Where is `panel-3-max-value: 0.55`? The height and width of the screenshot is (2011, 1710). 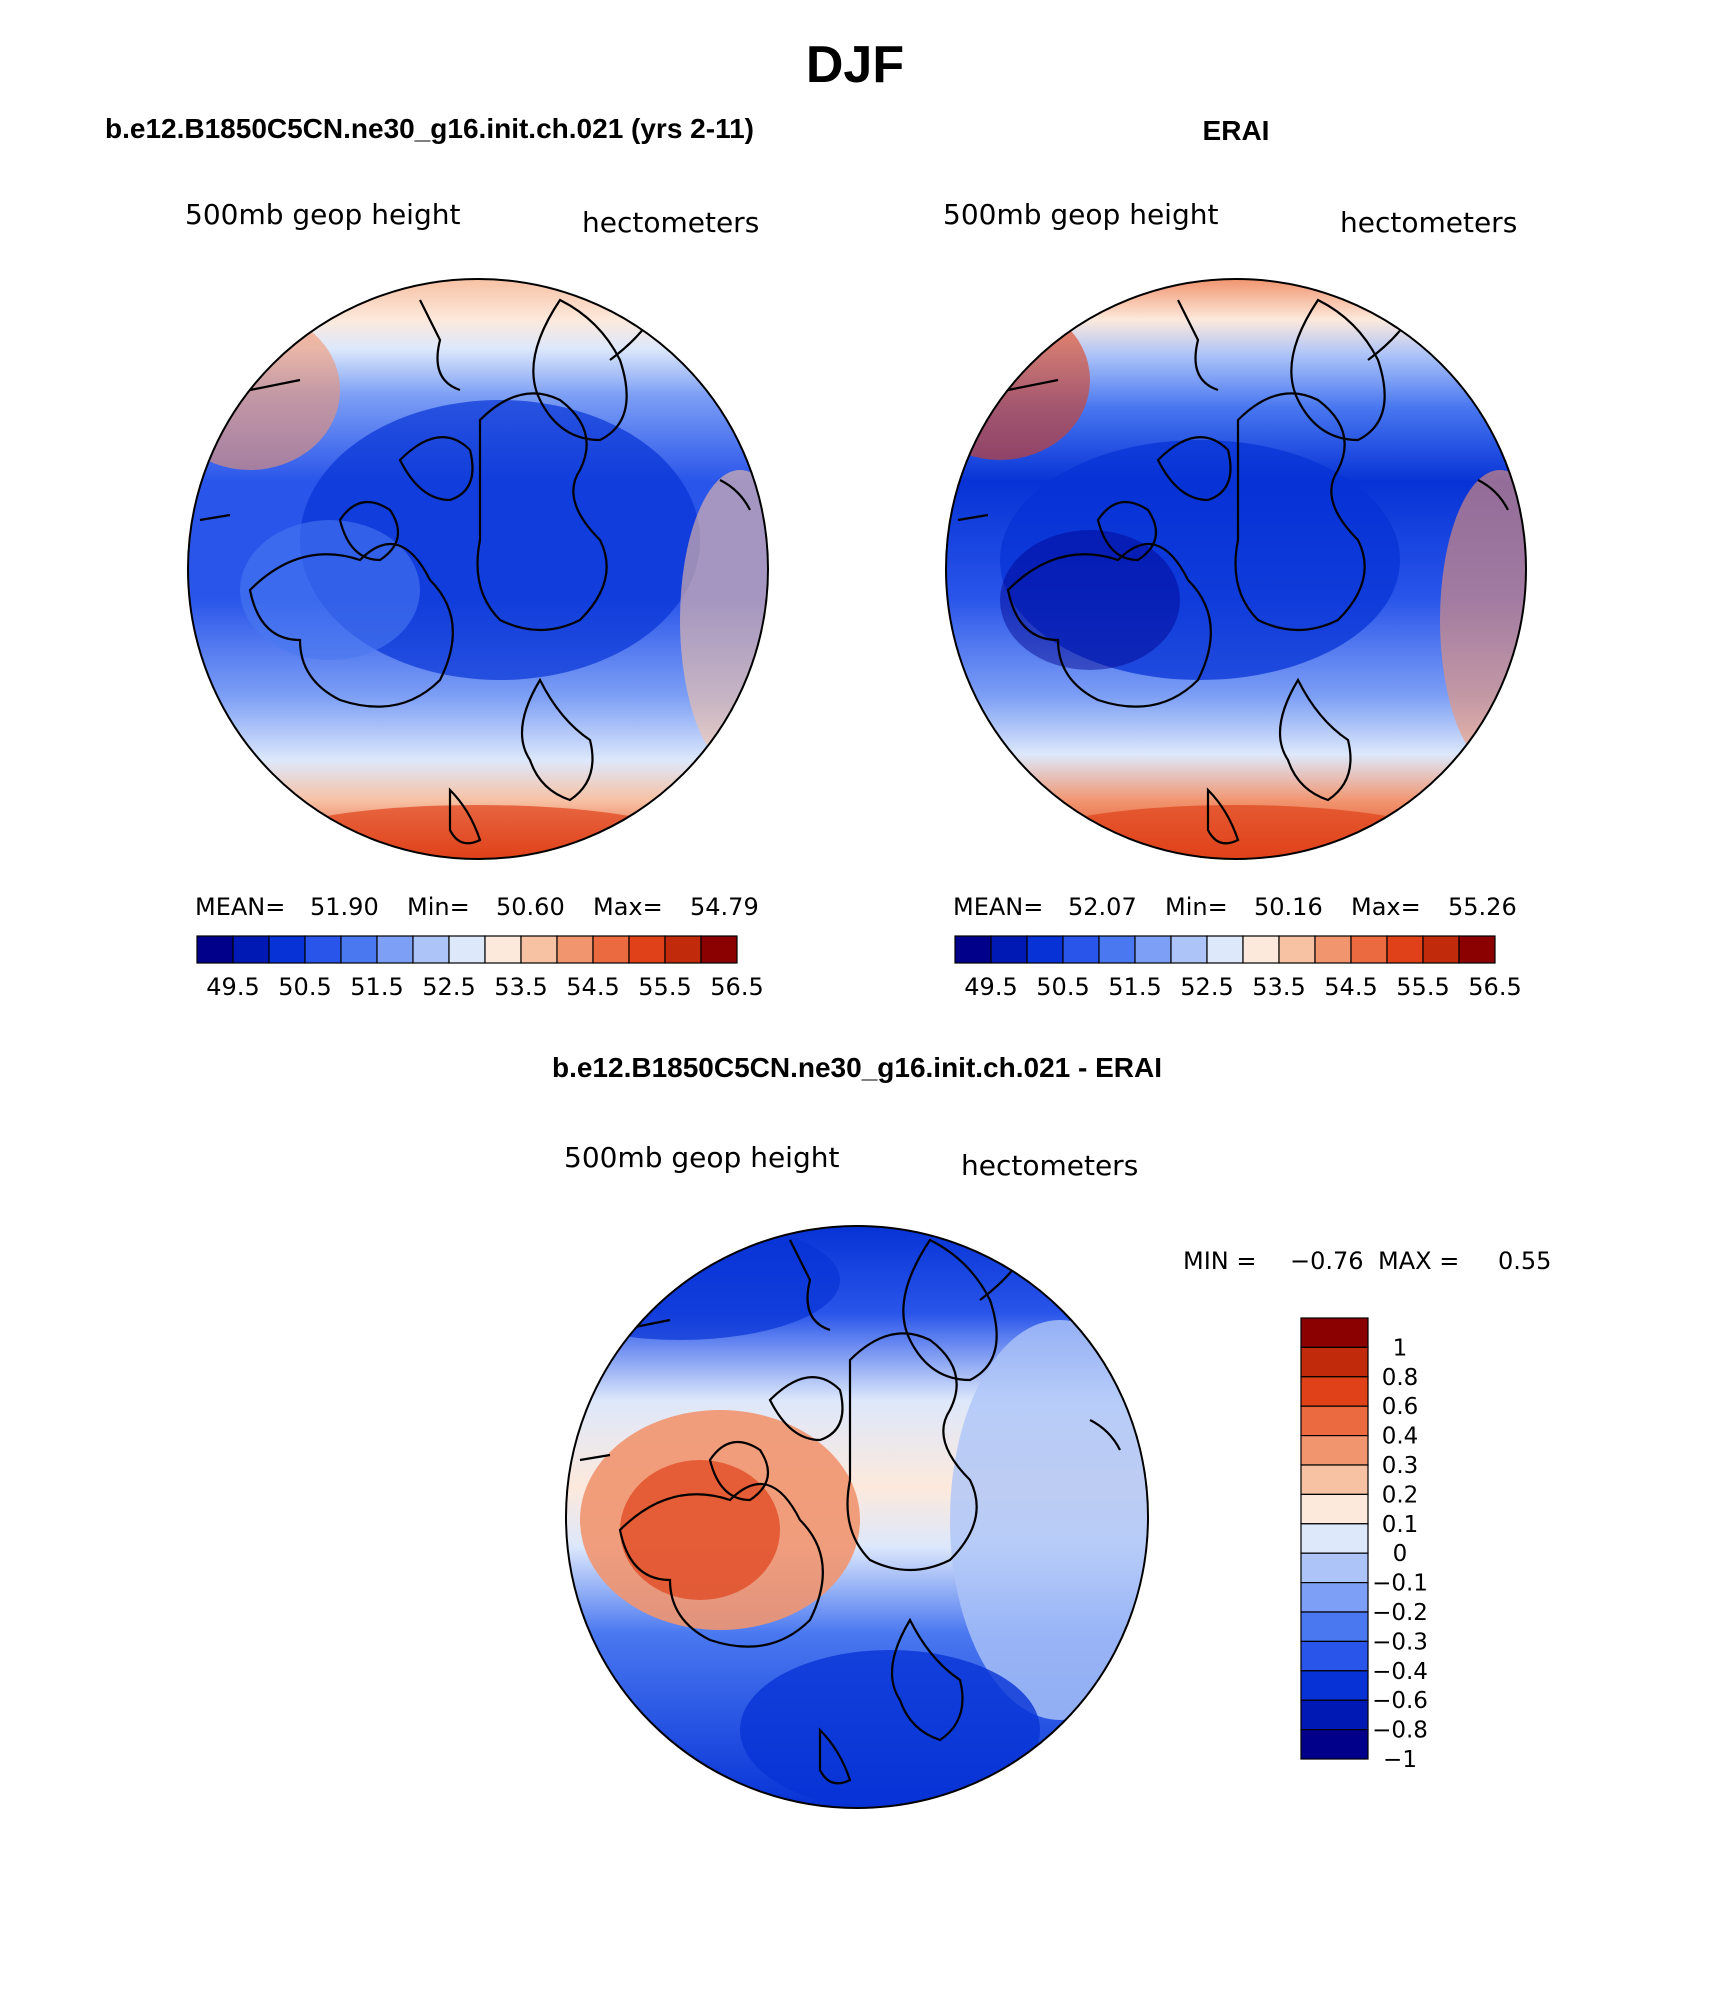
panel-3-max-value: 0.55 is located at coordinates (1524, 1261).